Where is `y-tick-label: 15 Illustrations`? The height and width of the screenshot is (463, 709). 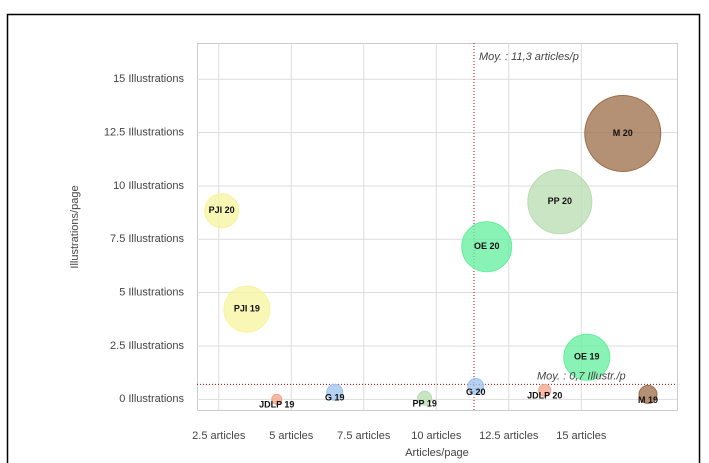
y-tick-label: 15 Illustrations is located at coordinates (148, 79).